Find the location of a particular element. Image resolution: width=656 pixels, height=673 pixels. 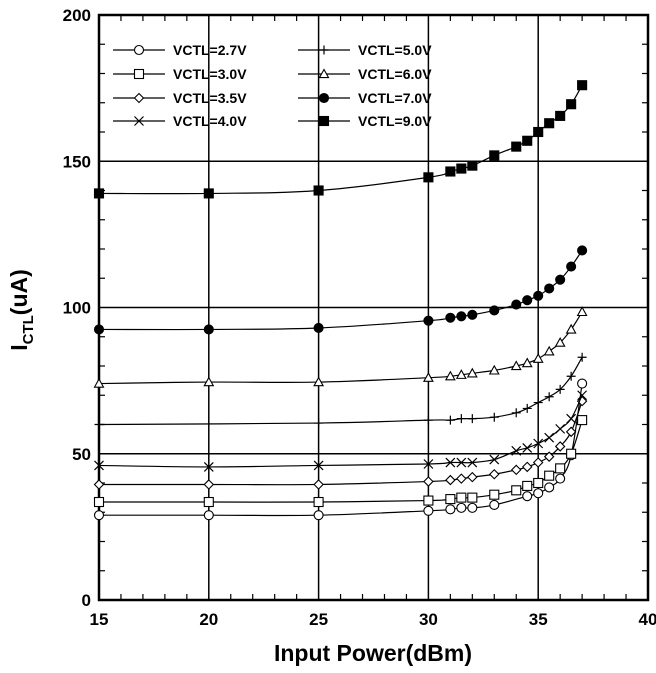

x-tick-label: 35 is located at coordinates (538, 619).